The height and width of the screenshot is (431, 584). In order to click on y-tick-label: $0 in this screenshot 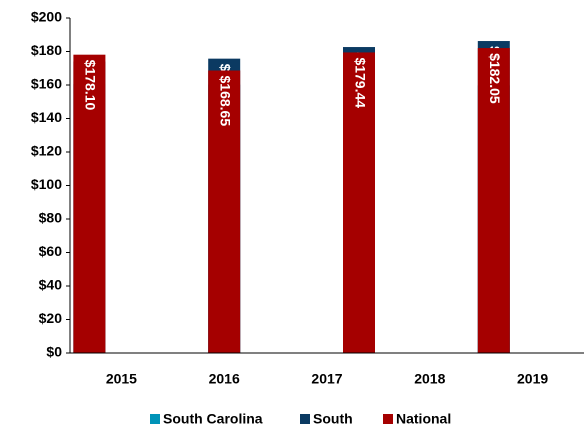, I will do `click(54, 352)`.